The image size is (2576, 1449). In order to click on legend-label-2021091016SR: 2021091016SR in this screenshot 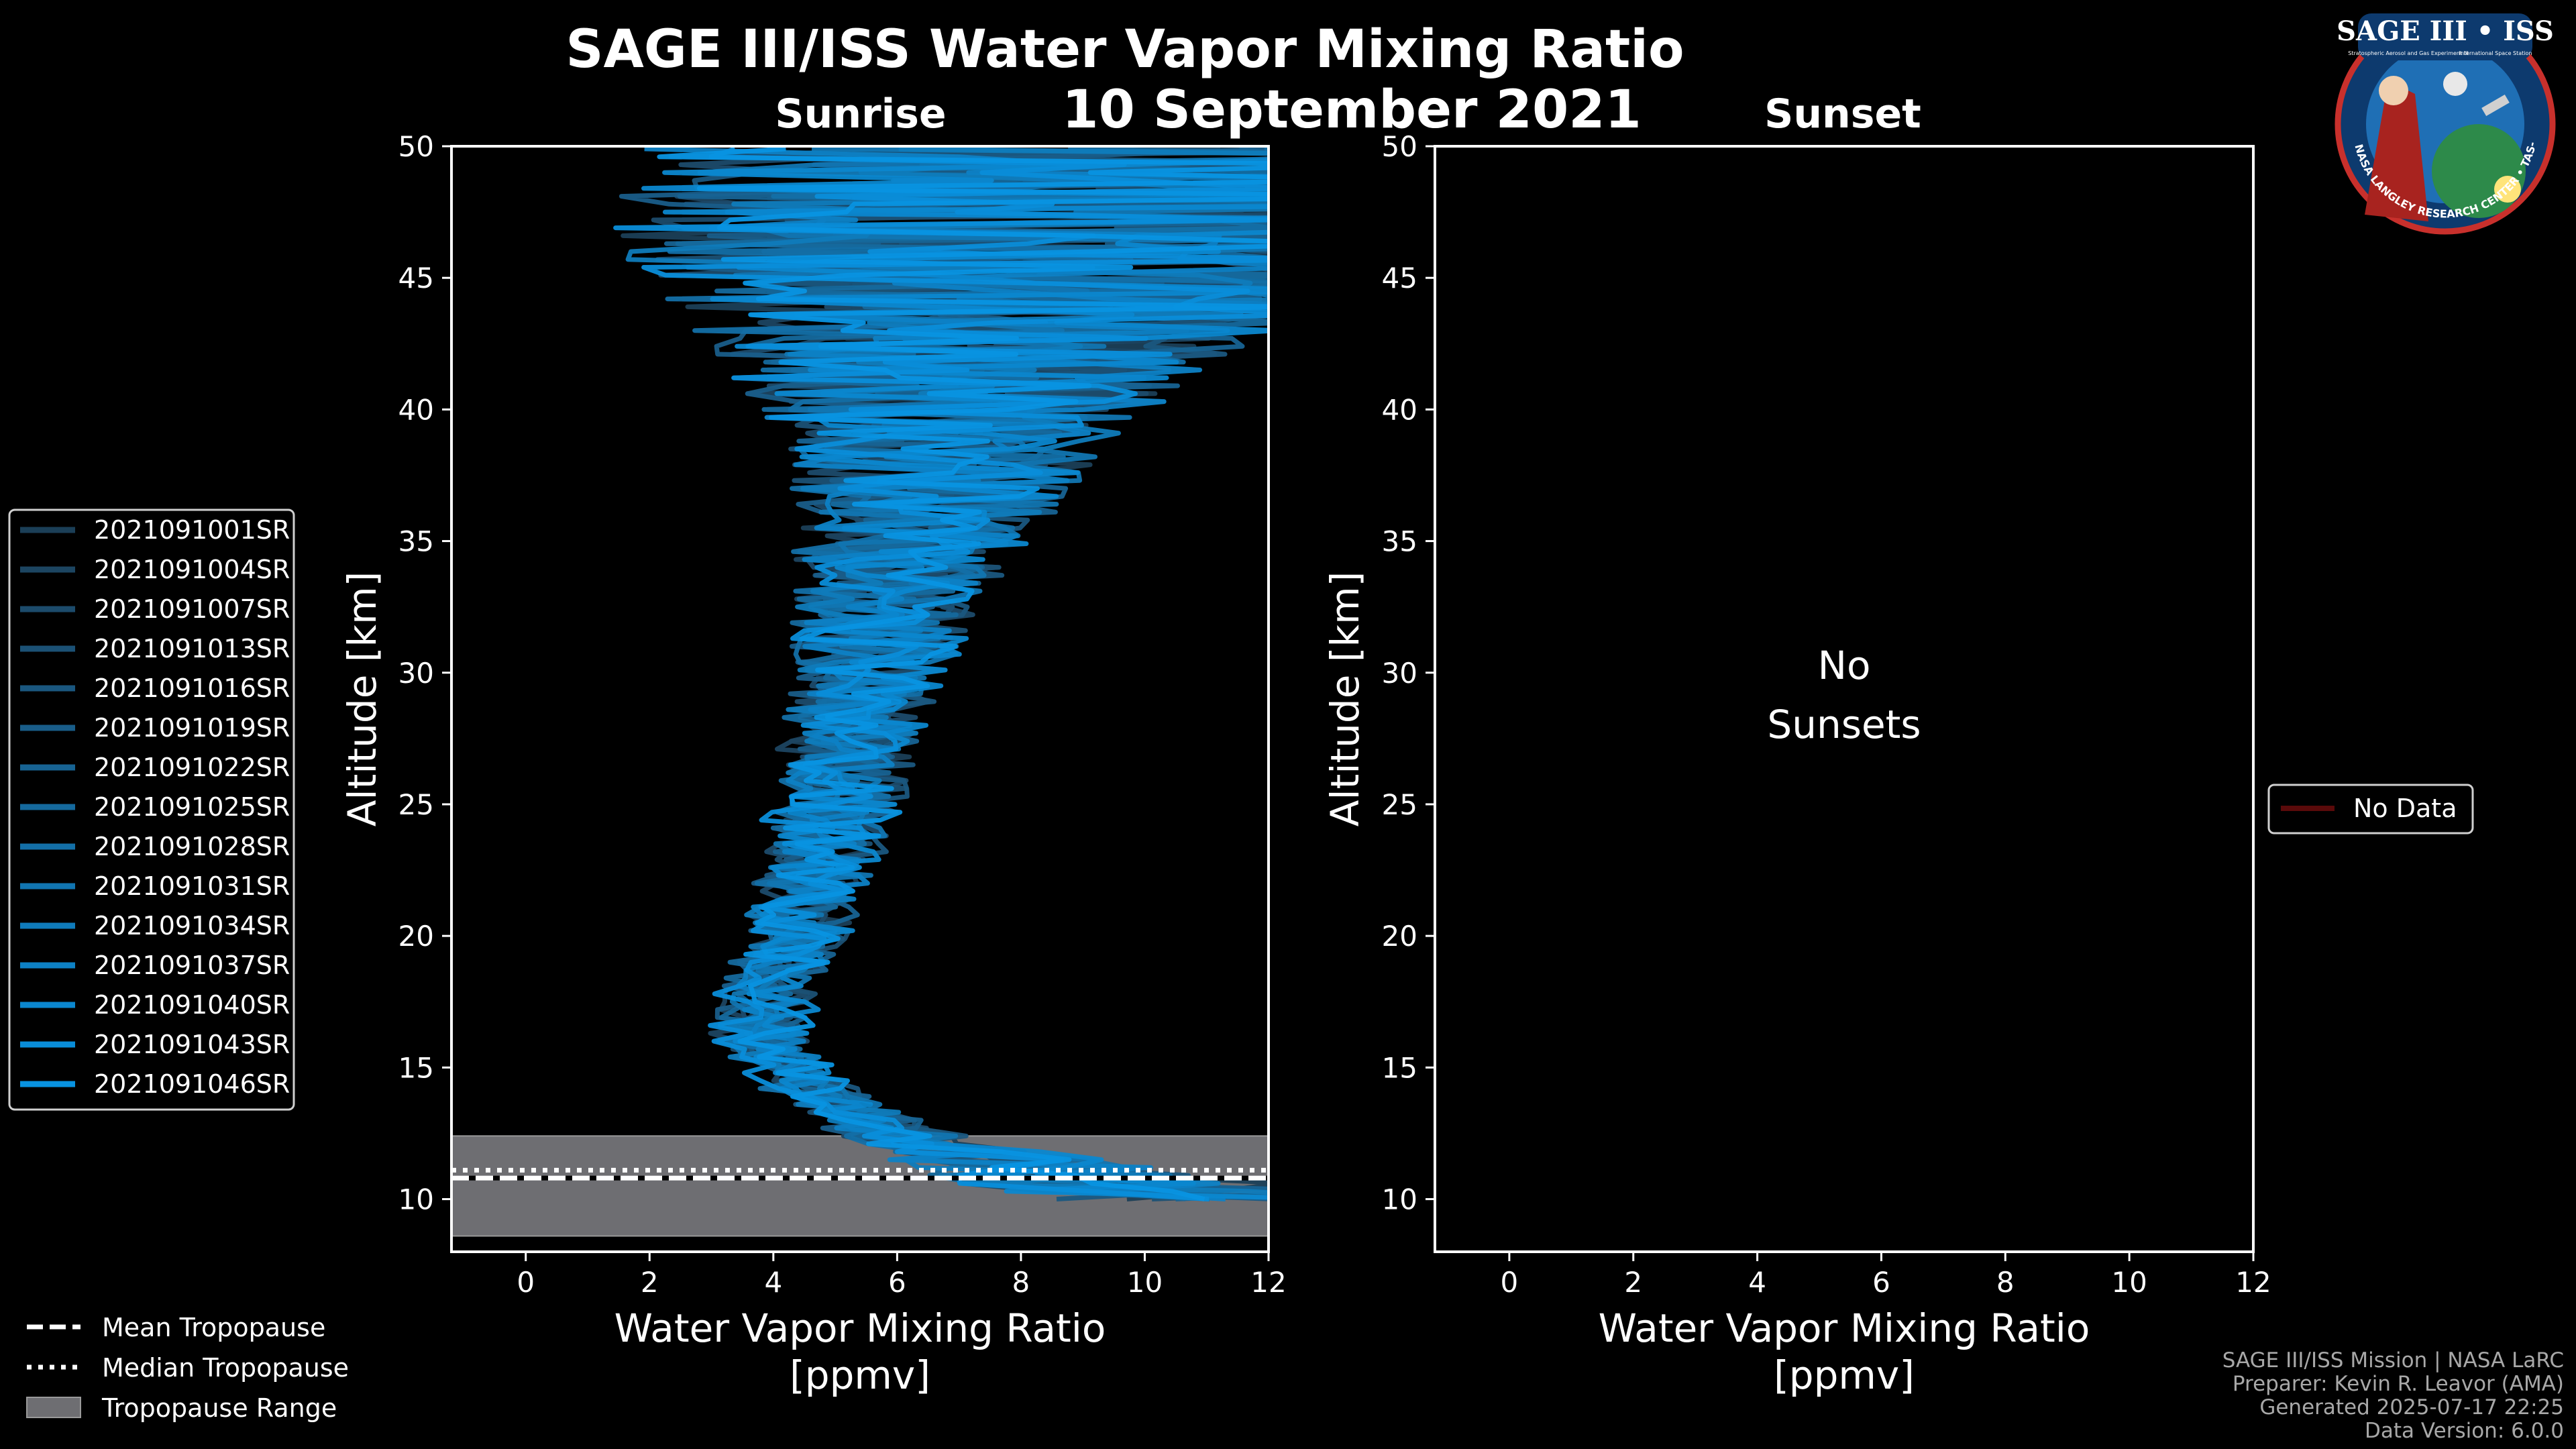, I will do `click(192, 688)`.